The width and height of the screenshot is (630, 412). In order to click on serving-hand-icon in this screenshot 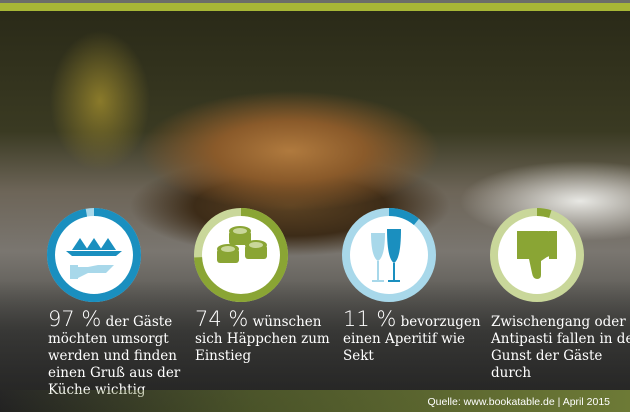, I will do `click(94, 255)`.